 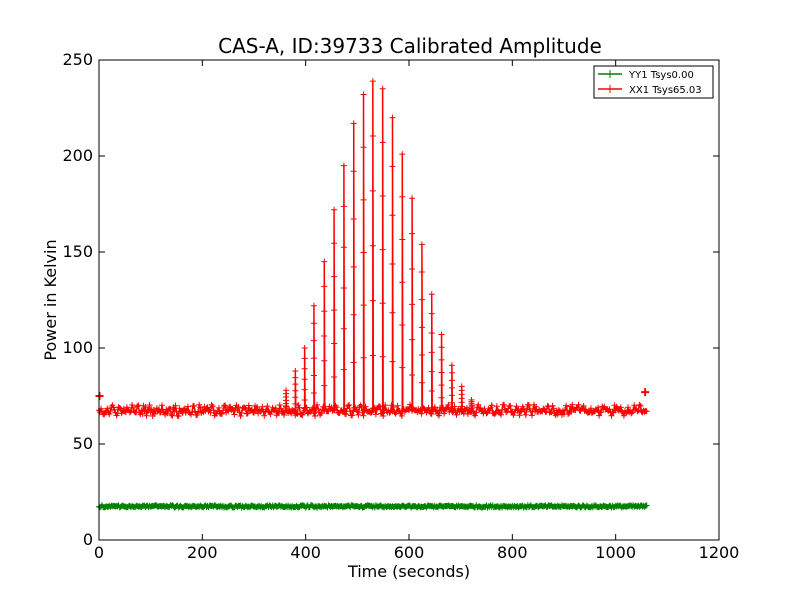 What do you see at coordinates (719, 552) in the screenshot?
I see `x-tick-label: 1200` at bounding box center [719, 552].